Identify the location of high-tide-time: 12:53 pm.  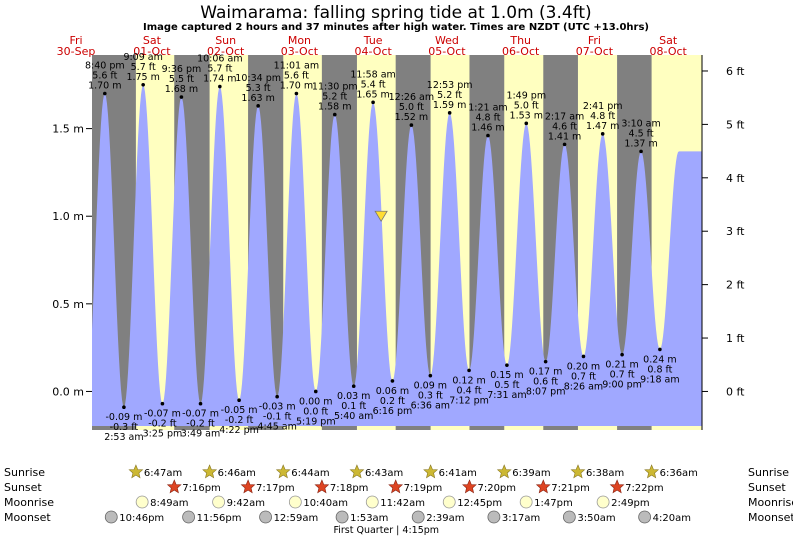
(450, 85).